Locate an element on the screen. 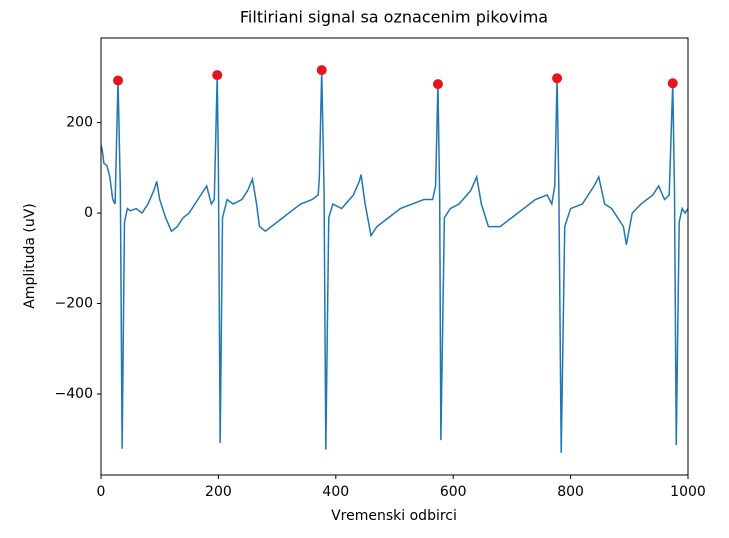 This screenshot has width=729, height=538. chart-title: Filtiriani signal sa oznacenim pikovima is located at coordinates (394, 17).